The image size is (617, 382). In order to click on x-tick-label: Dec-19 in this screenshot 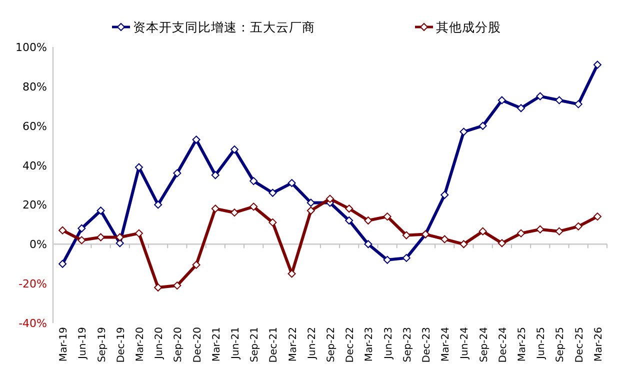, I will do `click(121, 345)`.